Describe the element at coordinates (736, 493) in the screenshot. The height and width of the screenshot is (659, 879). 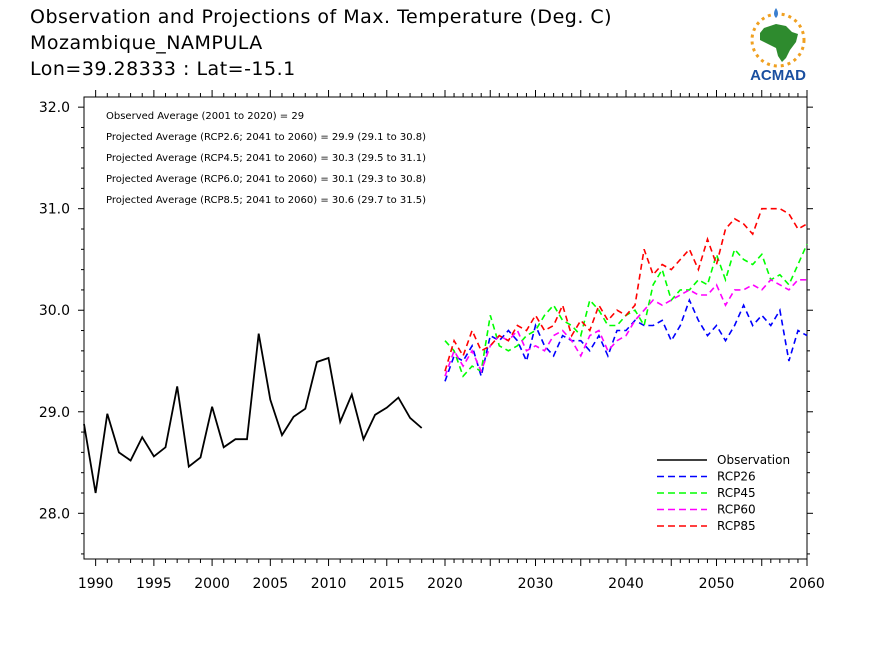
I see `legend-label-rcp45: RCP45` at that location.